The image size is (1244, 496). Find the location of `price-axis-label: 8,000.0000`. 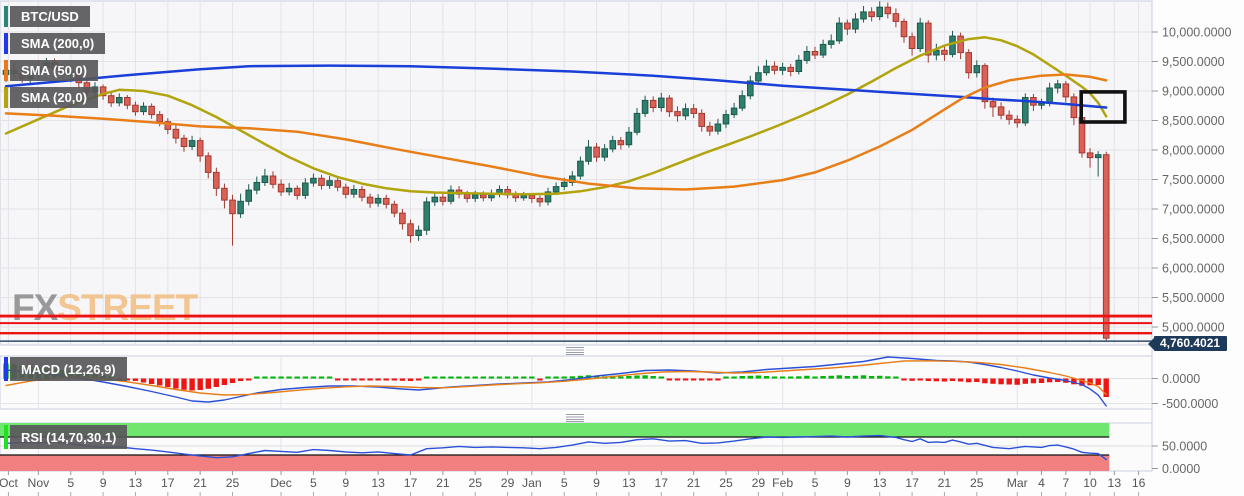

price-axis-label: 8,000.0000 is located at coordinates (1193, 151).